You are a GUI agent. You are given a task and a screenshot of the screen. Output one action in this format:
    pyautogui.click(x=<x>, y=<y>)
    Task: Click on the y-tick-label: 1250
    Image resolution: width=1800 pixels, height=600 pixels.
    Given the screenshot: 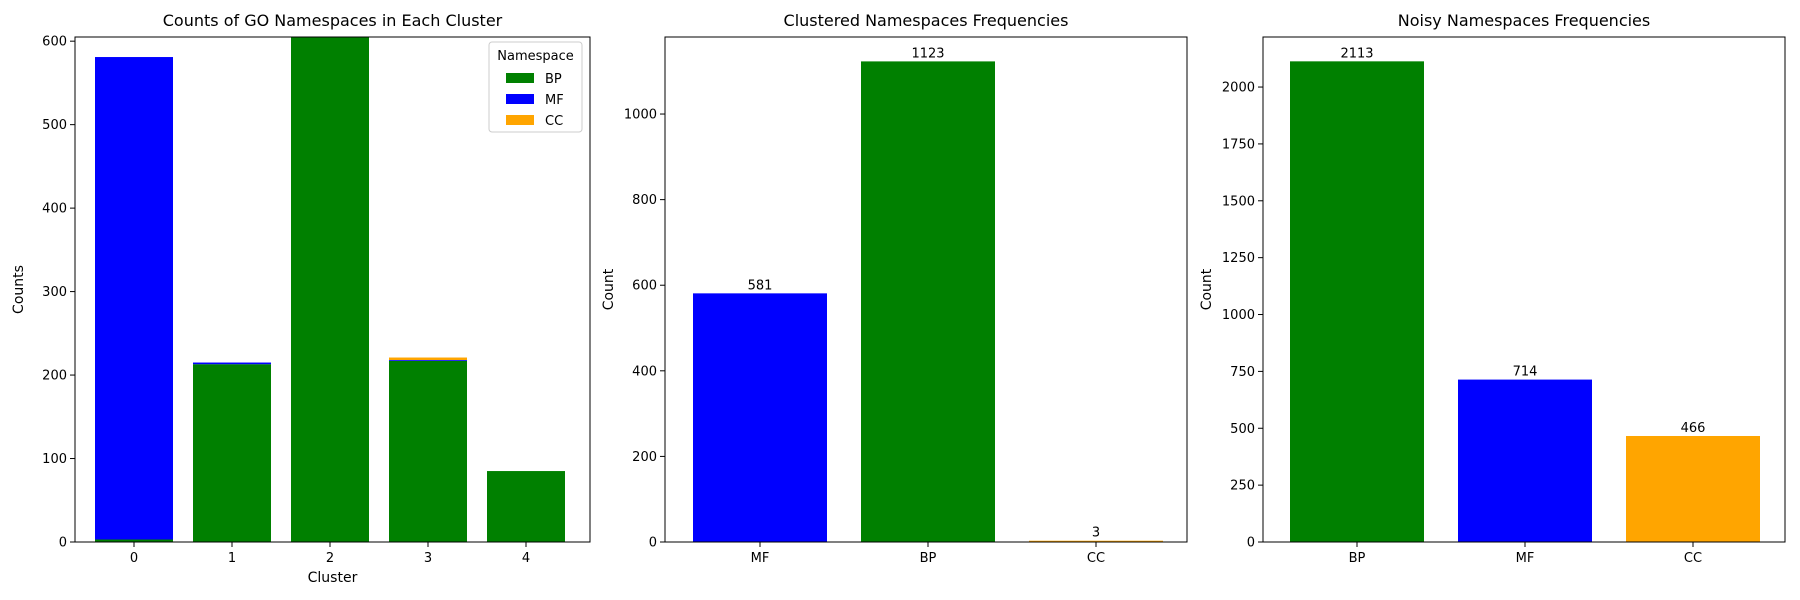 What is the action you would take?
    pyautogui.click(x=1238, y=258)
    